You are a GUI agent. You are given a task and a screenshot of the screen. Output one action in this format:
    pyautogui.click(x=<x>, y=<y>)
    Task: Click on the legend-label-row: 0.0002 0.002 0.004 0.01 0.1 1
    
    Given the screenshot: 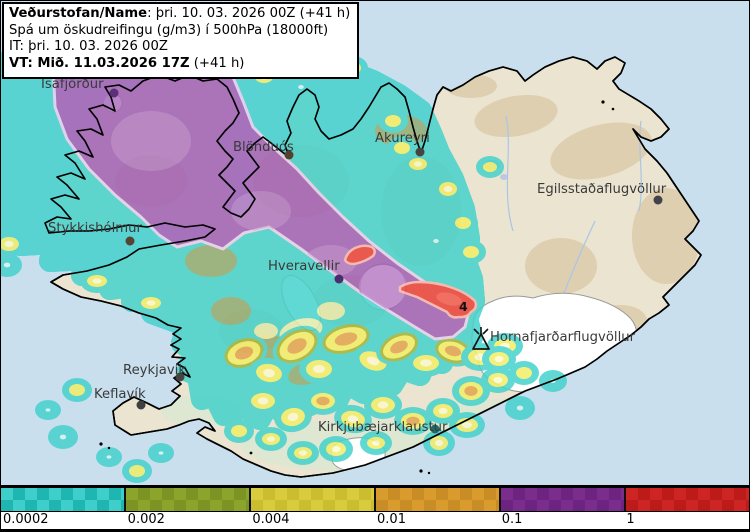 What is the action you would take?
    pyautogui.click(x=375, y=520)
    